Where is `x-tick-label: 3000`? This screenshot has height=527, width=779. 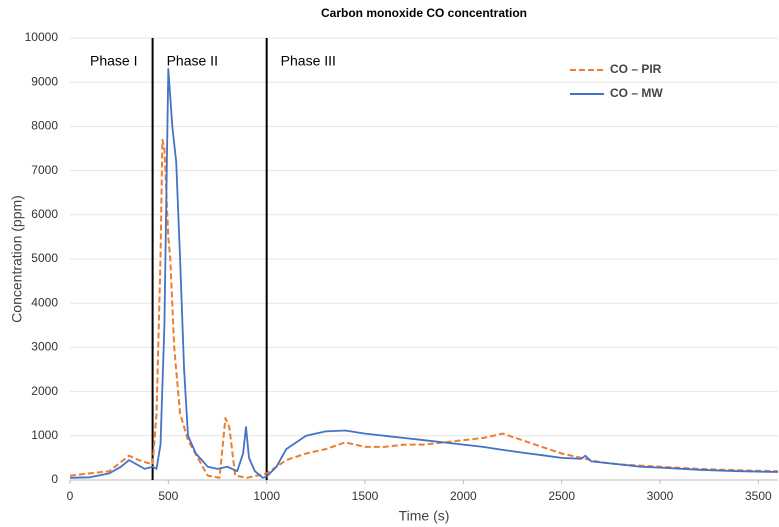
x-tick-label: 3000 is located at coordinates (660, 496).